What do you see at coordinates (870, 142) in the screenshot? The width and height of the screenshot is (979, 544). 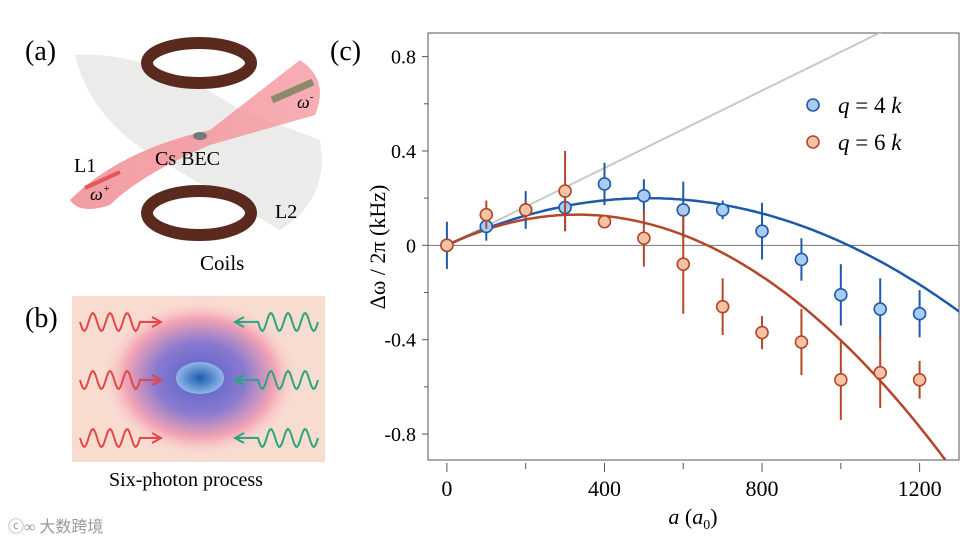 I see `legend-label: q = 6 k` at bounding box center [870, 142].